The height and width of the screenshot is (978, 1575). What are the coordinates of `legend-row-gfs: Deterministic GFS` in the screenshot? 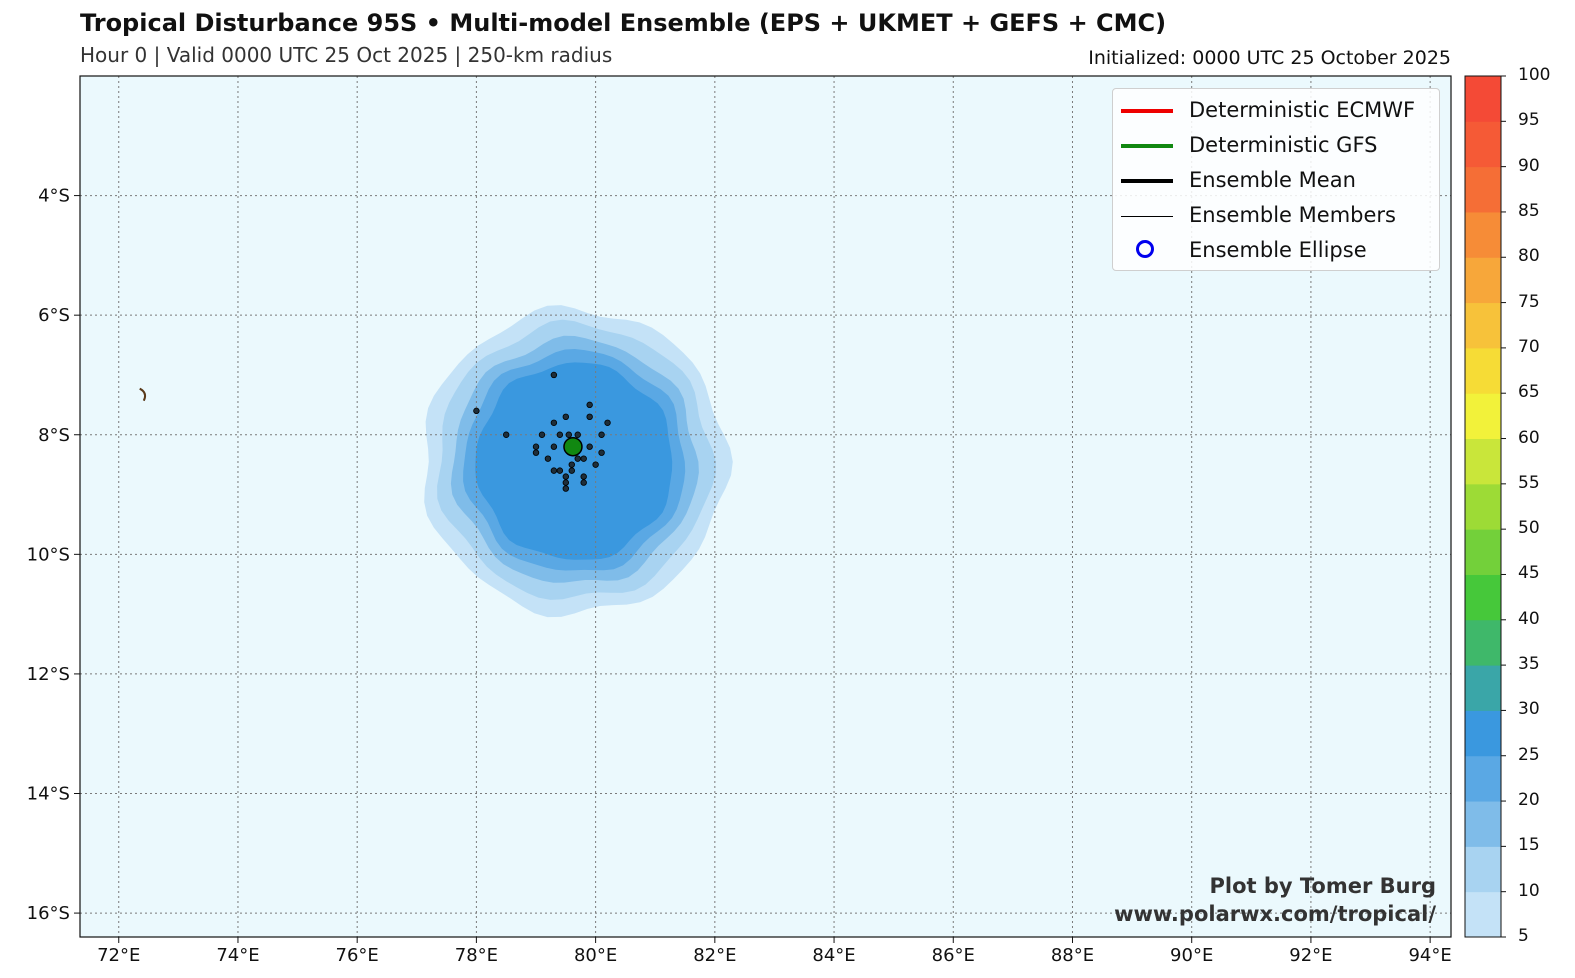 It's located at (1276, 146).